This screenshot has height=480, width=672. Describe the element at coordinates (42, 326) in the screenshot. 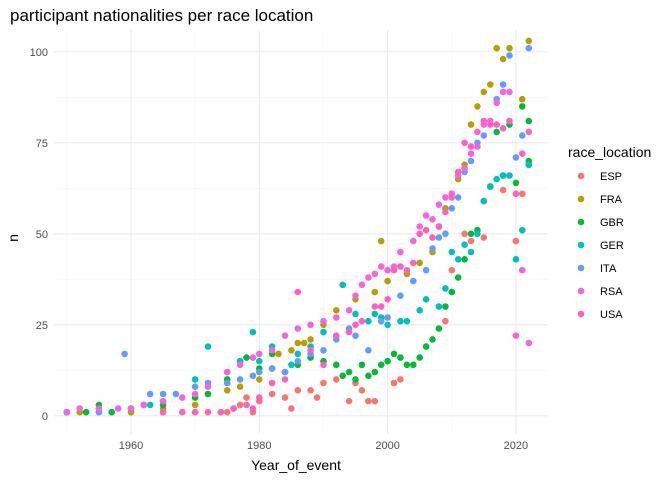

I see `y-tick-label: 25` at that location.